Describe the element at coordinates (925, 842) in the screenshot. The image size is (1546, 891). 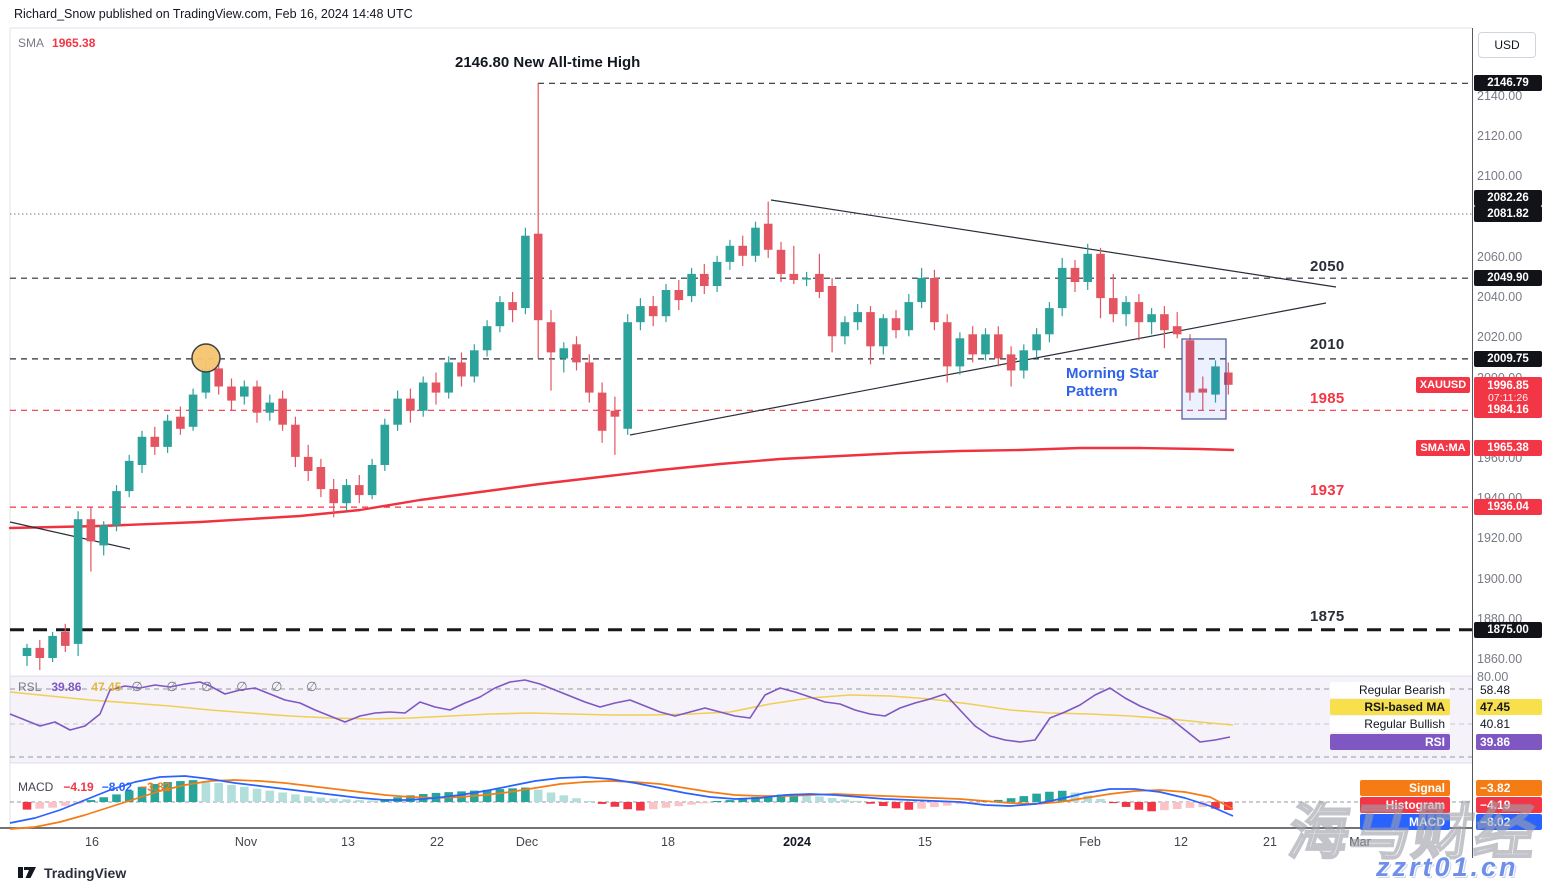
I see `time-tick-15: 15` at that location.